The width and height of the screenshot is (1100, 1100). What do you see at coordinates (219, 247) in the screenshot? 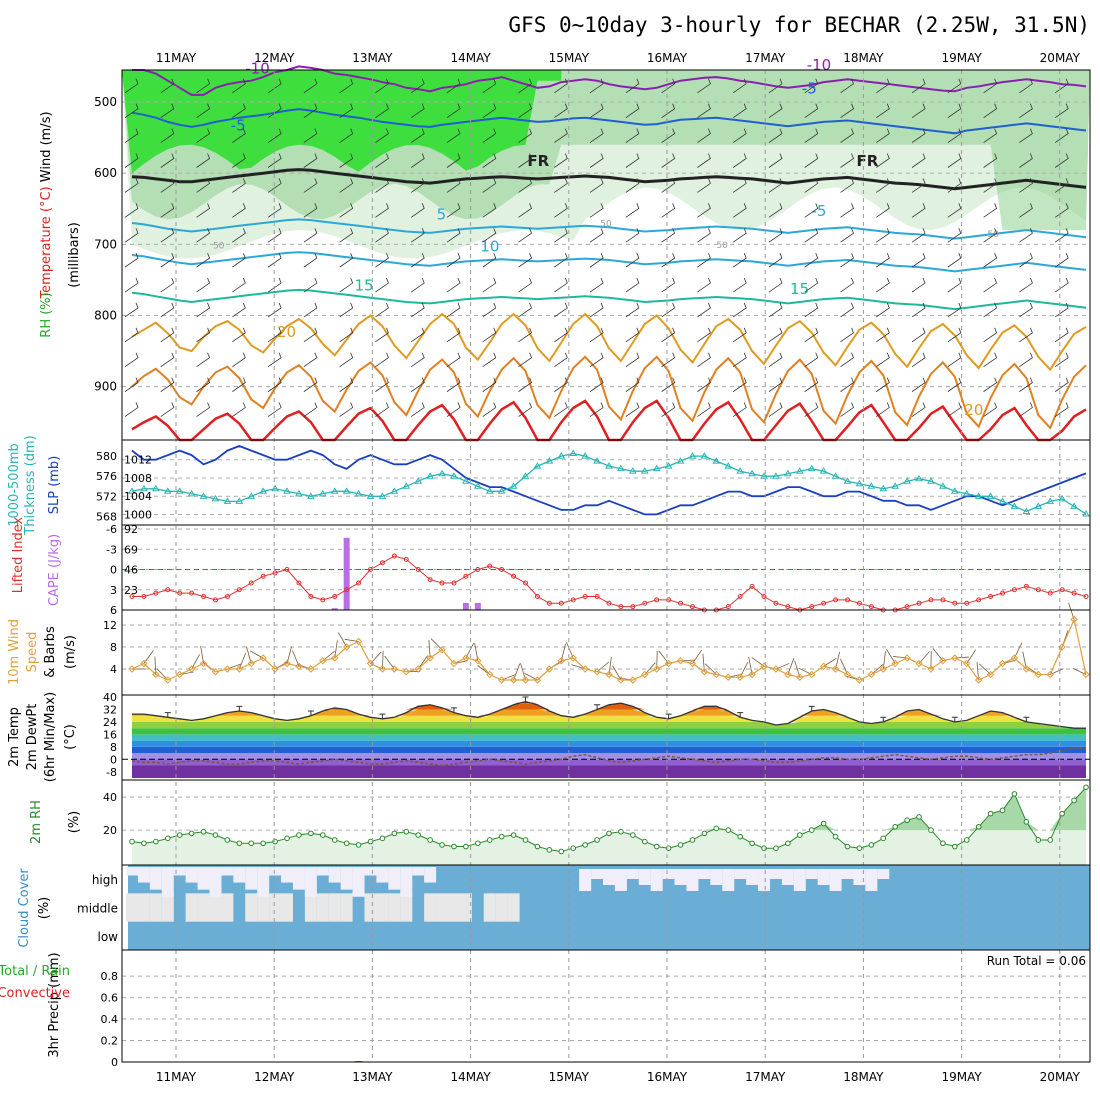
I see `contour-label: 50` at bounding box center [219, 247].